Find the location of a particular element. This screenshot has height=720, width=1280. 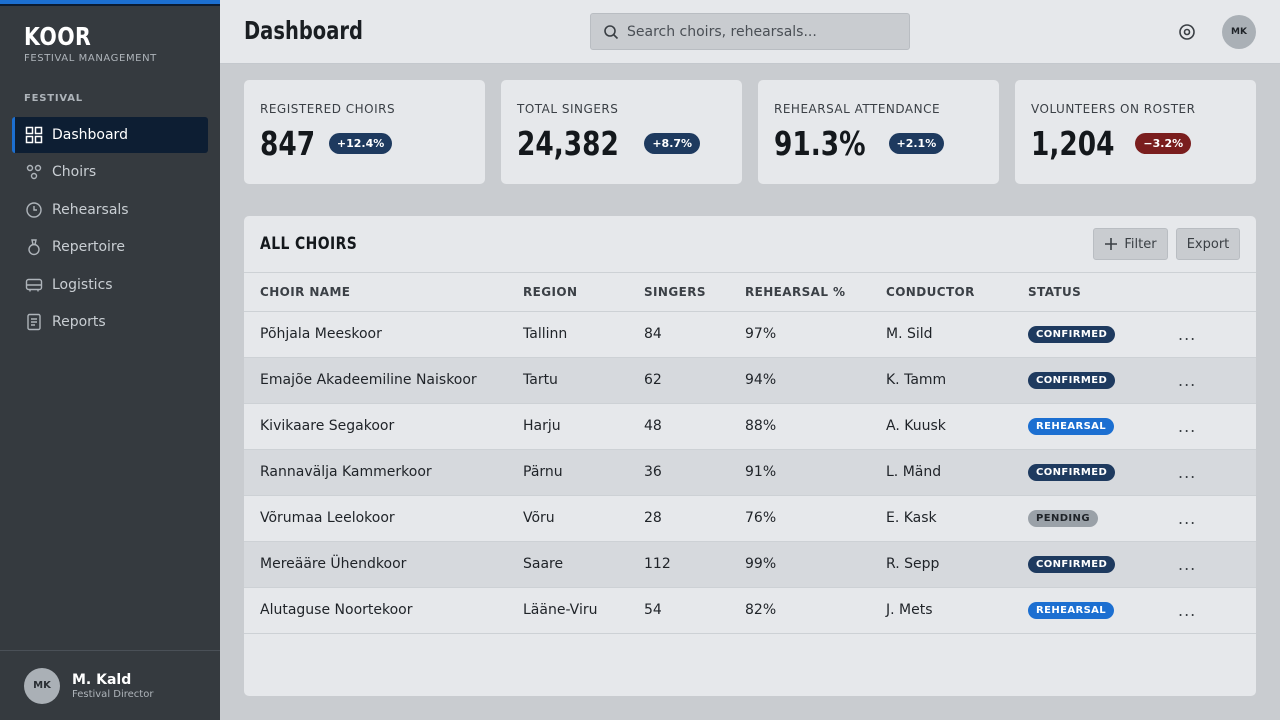

kpi-rehearsal-attendance: REHEARSAL ATTENDANCE 91.3% +2.1% is located at coordinates (878, 132).